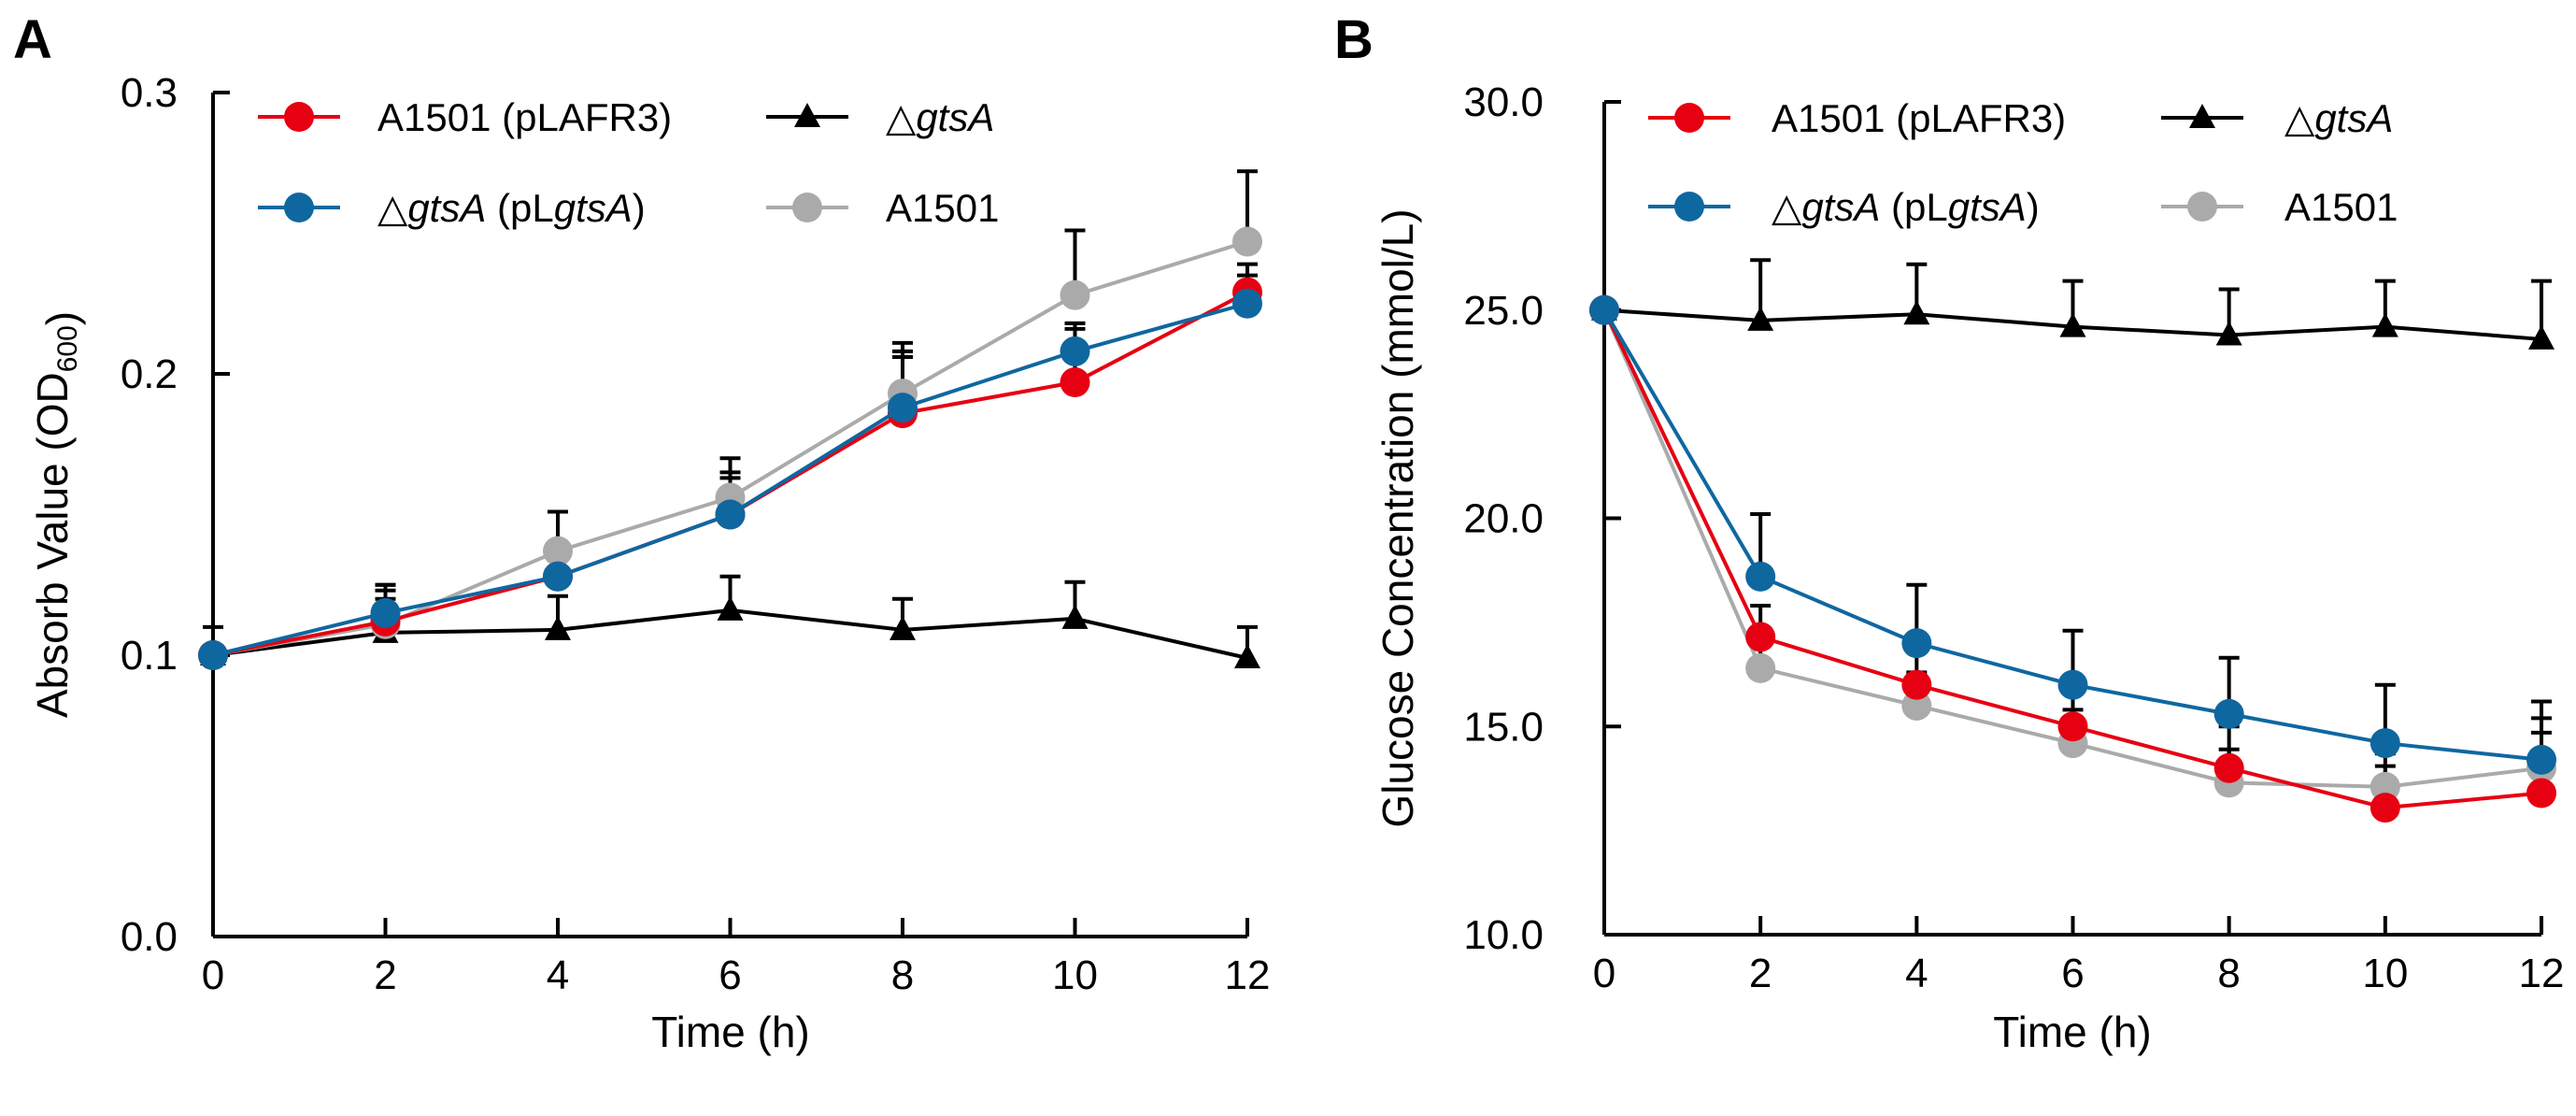 Image resolution: width=2576 pixels, height=1116 pixels. What do you see at coordinates (150, 374) in the screenshot?
I see `y-tick-label: 0.2` at bounding box center [150, 374].